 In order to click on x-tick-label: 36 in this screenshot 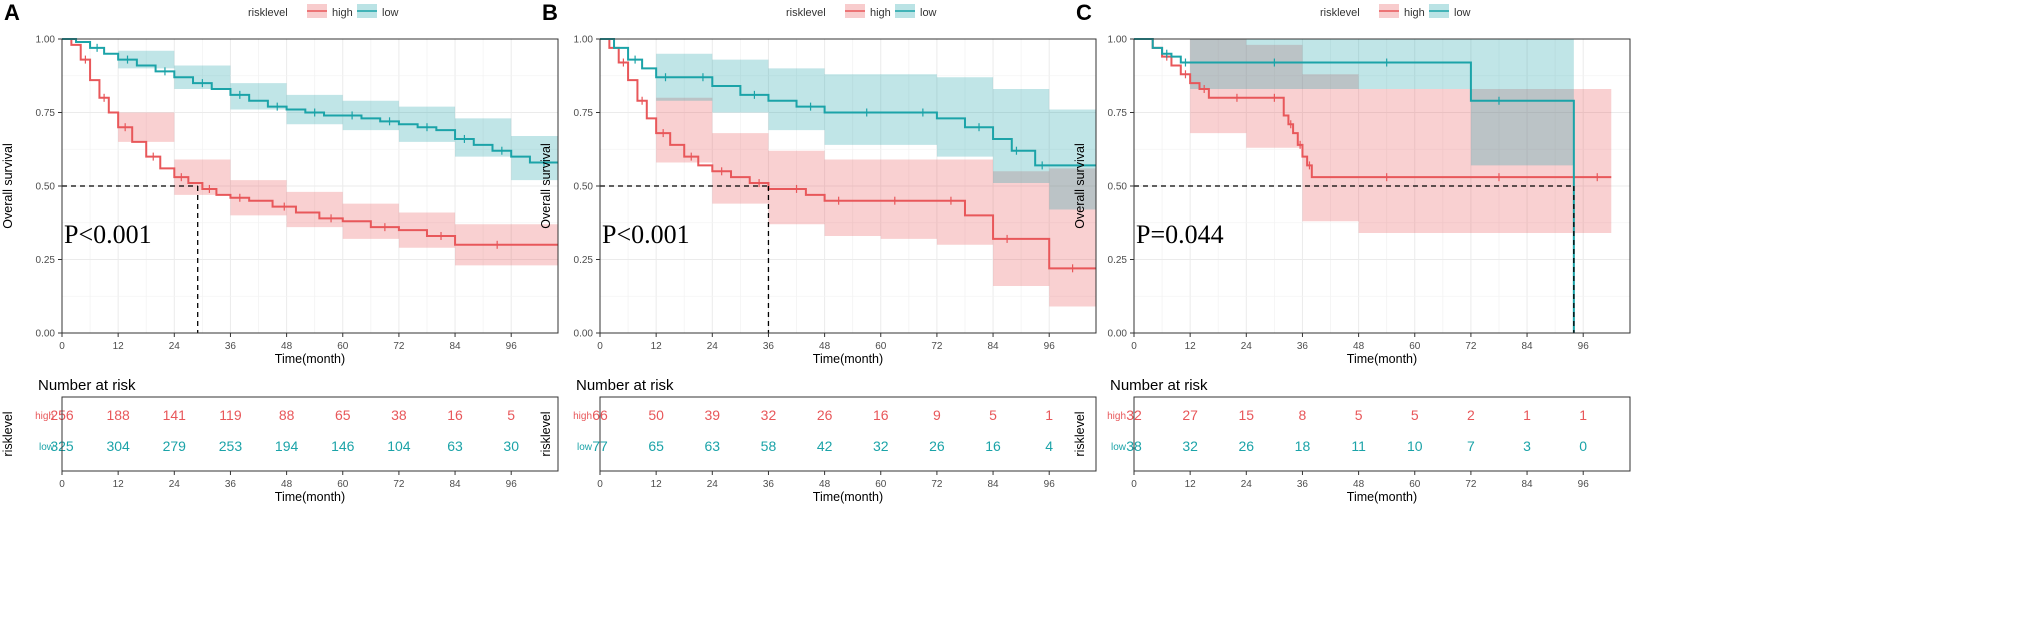, I will do `click(231, 346)`.